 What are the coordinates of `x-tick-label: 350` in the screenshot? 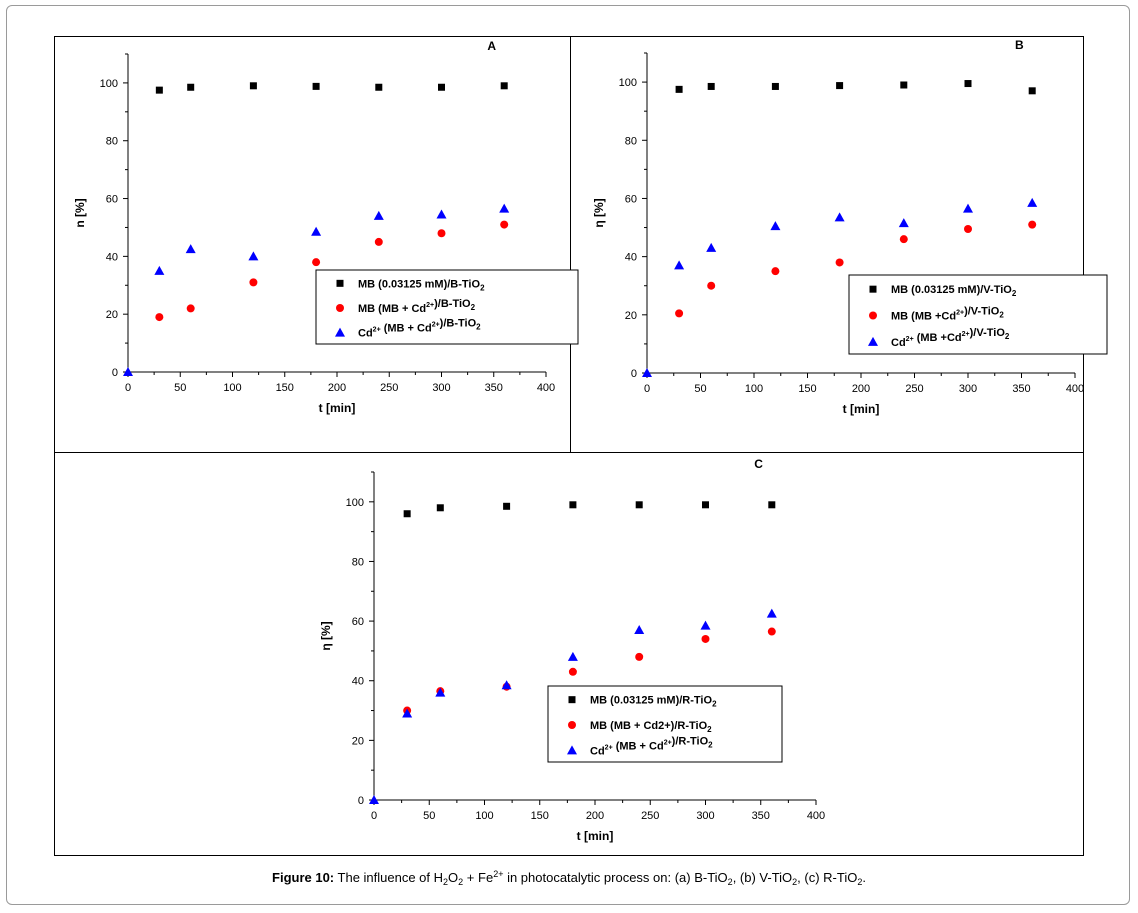 It's located at (1021, 389).